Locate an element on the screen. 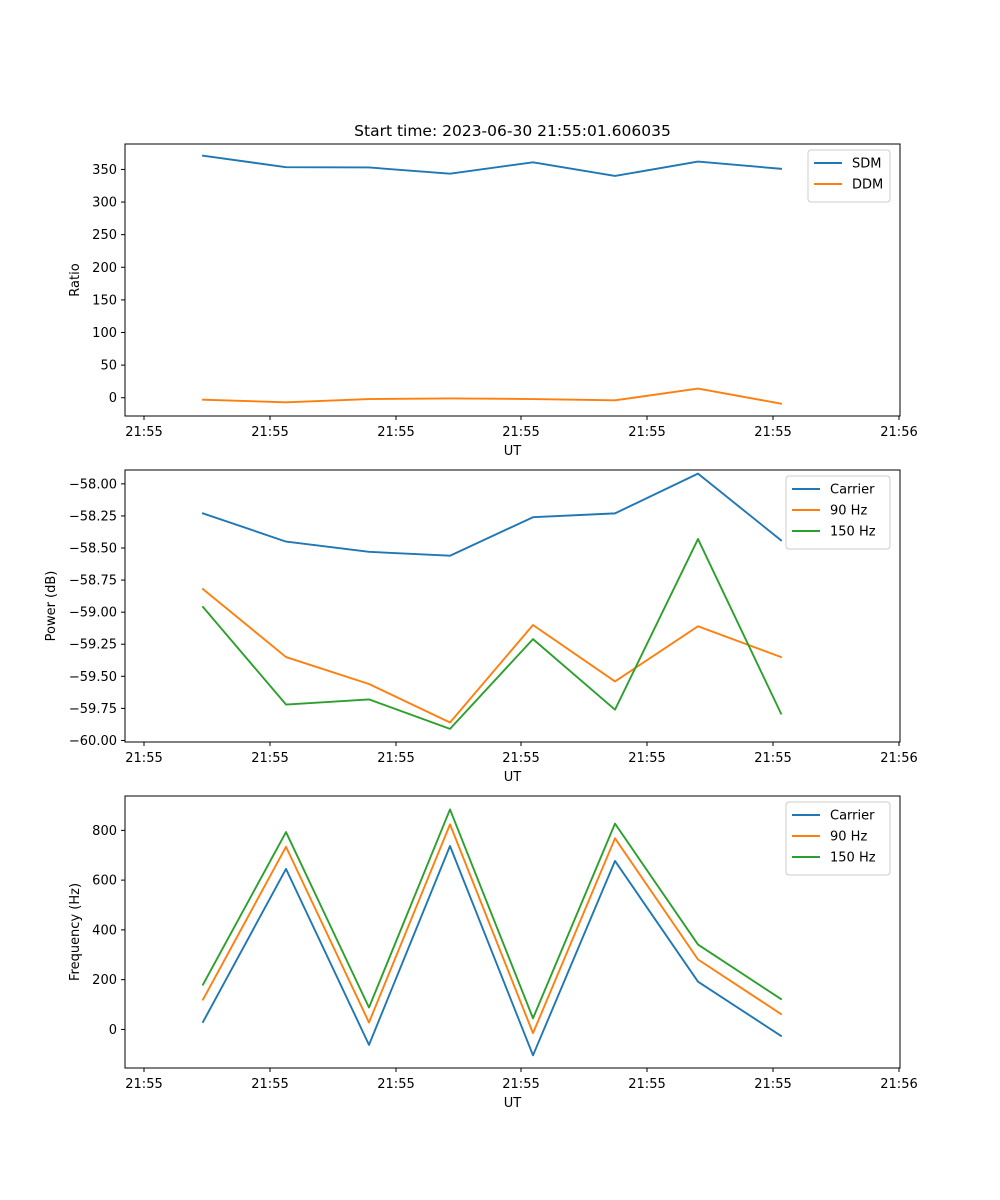  y-axis-label: Frequency (Hz) is located at coordinates (75, 932).